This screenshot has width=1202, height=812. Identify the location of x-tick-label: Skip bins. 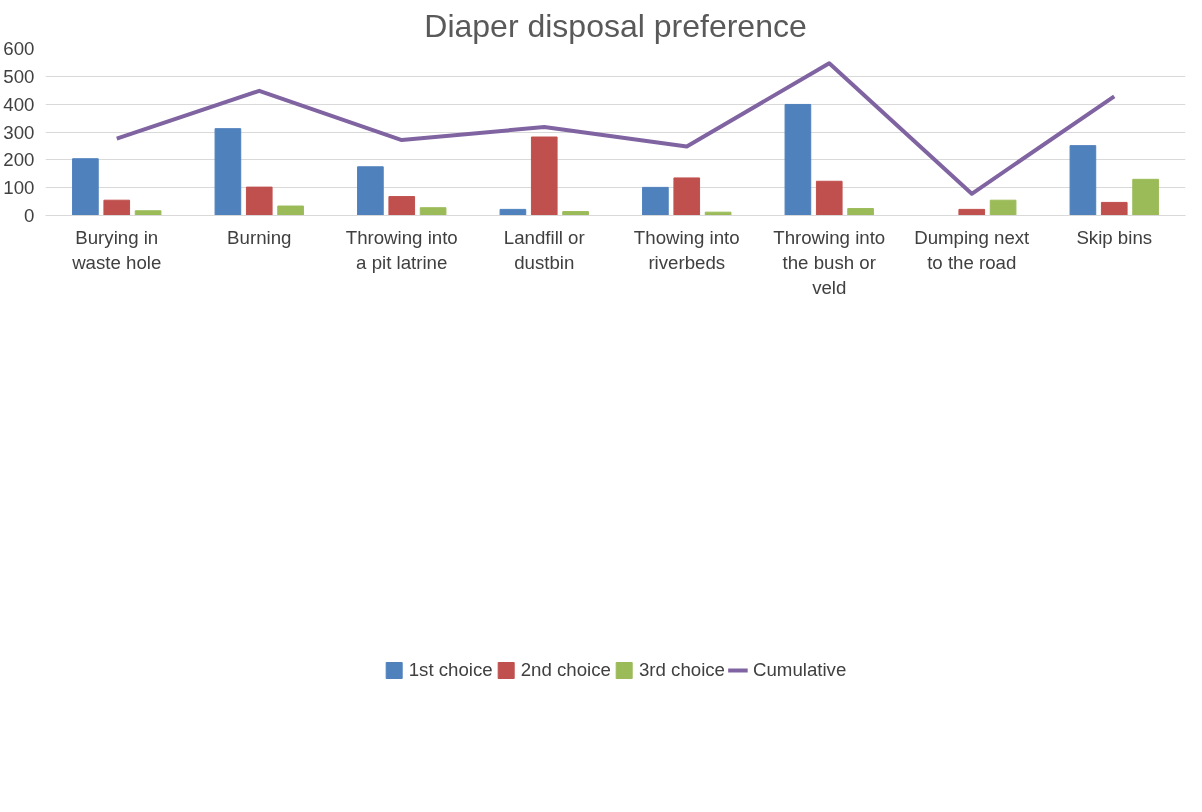
(1114, 237).